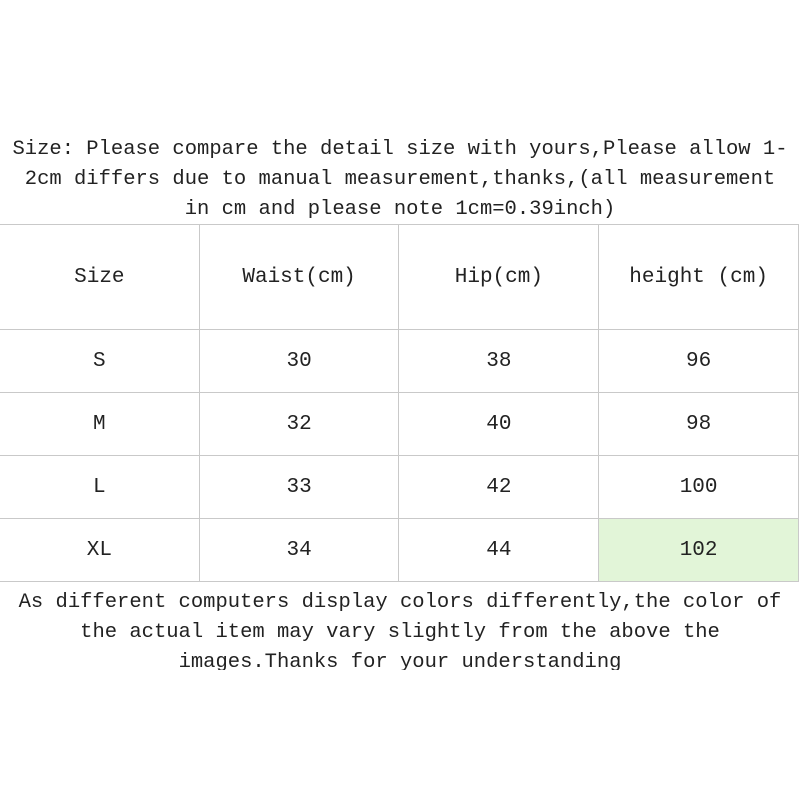 The height and width of the screenshot is (800, 800). I want to click on table-row: S 30 38 96, so click(399, 361).